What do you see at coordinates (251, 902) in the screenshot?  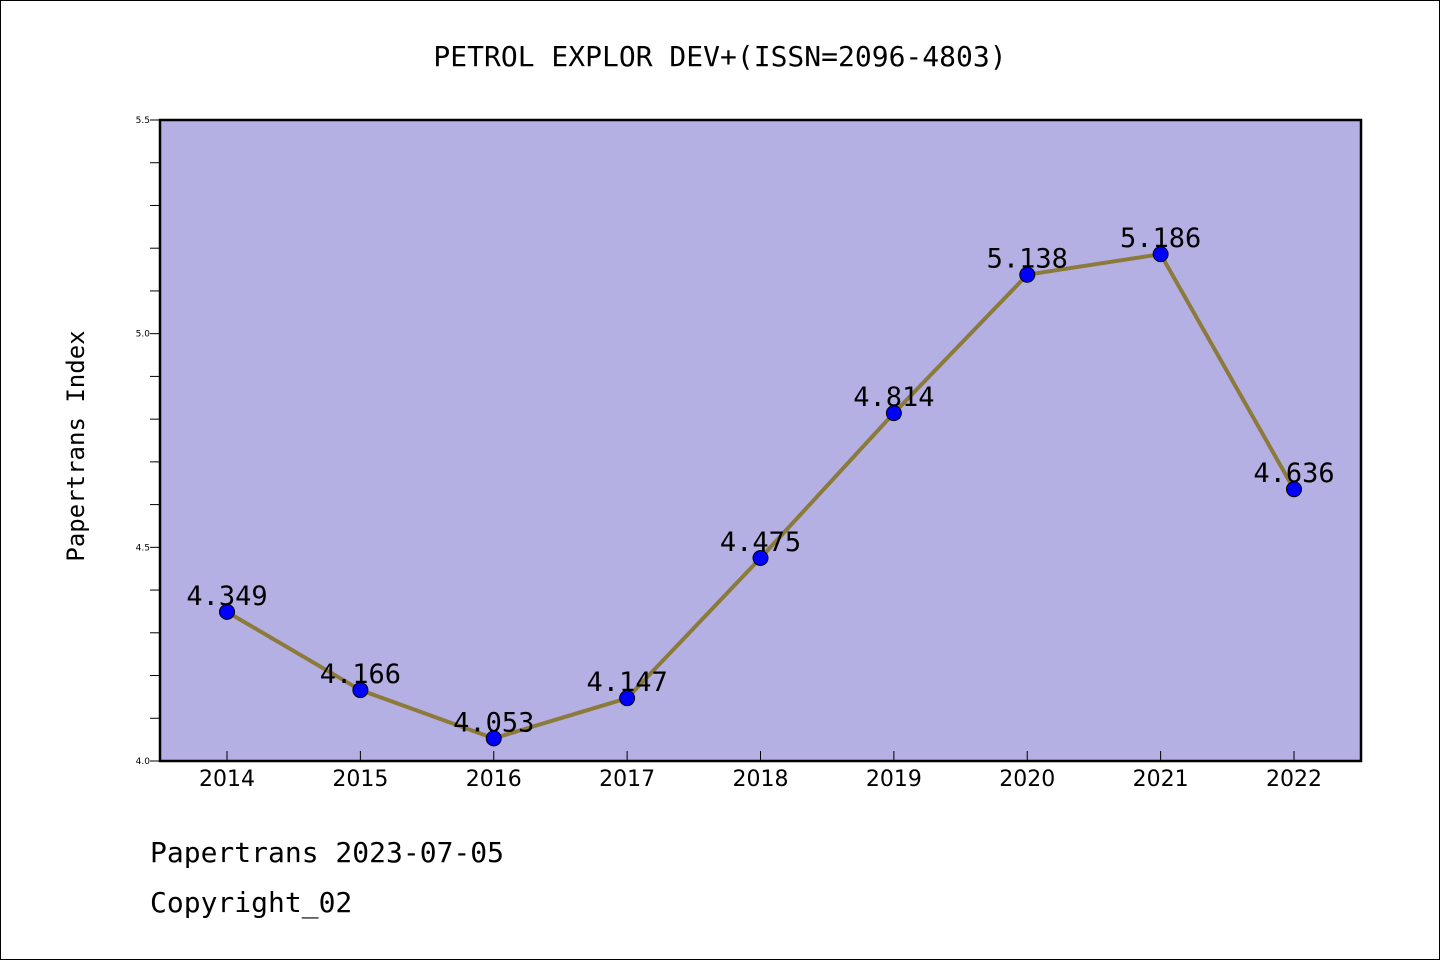 I see `footer-copyright: Copyright_02` at bounding box center [251, 902].